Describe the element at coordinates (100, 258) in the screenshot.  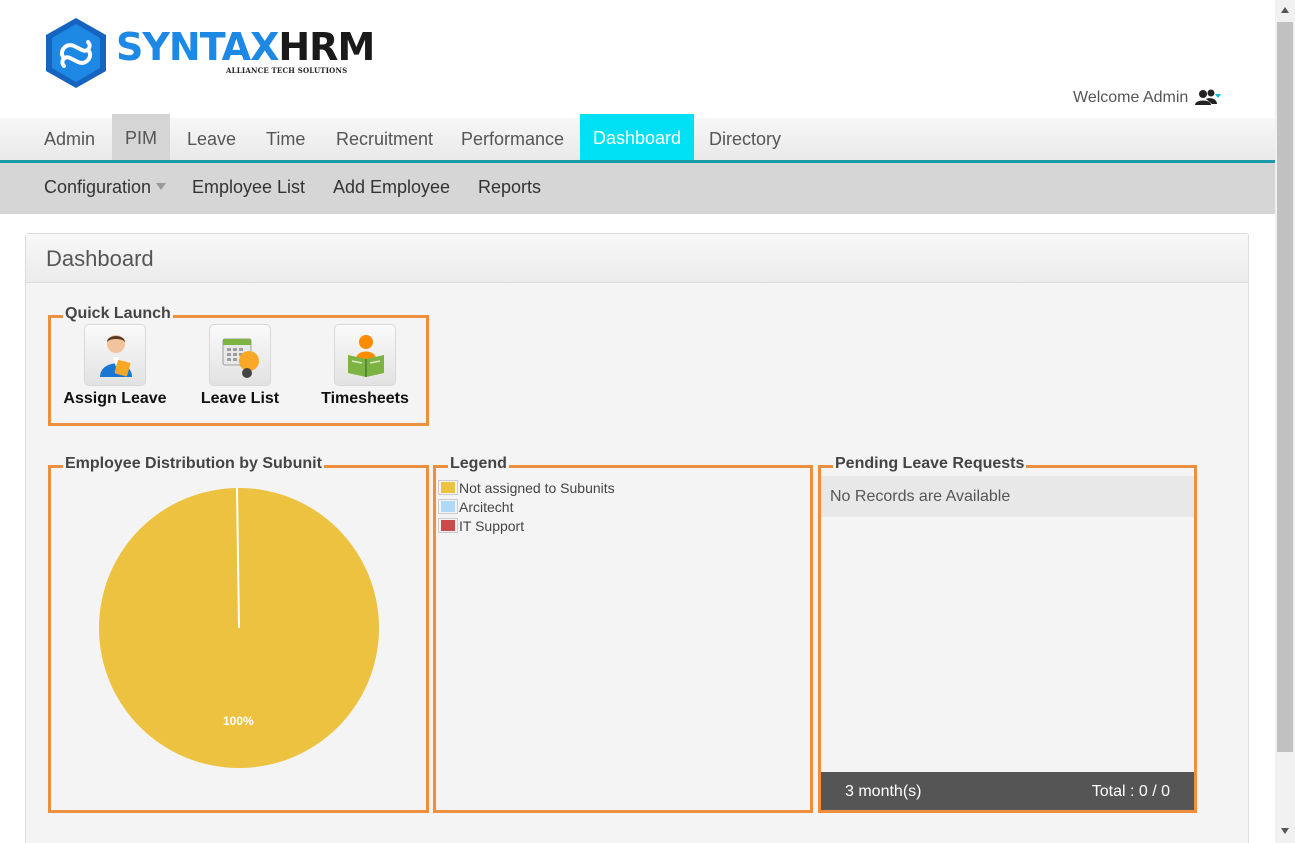
I see `page-title: Dashboard` at that location.